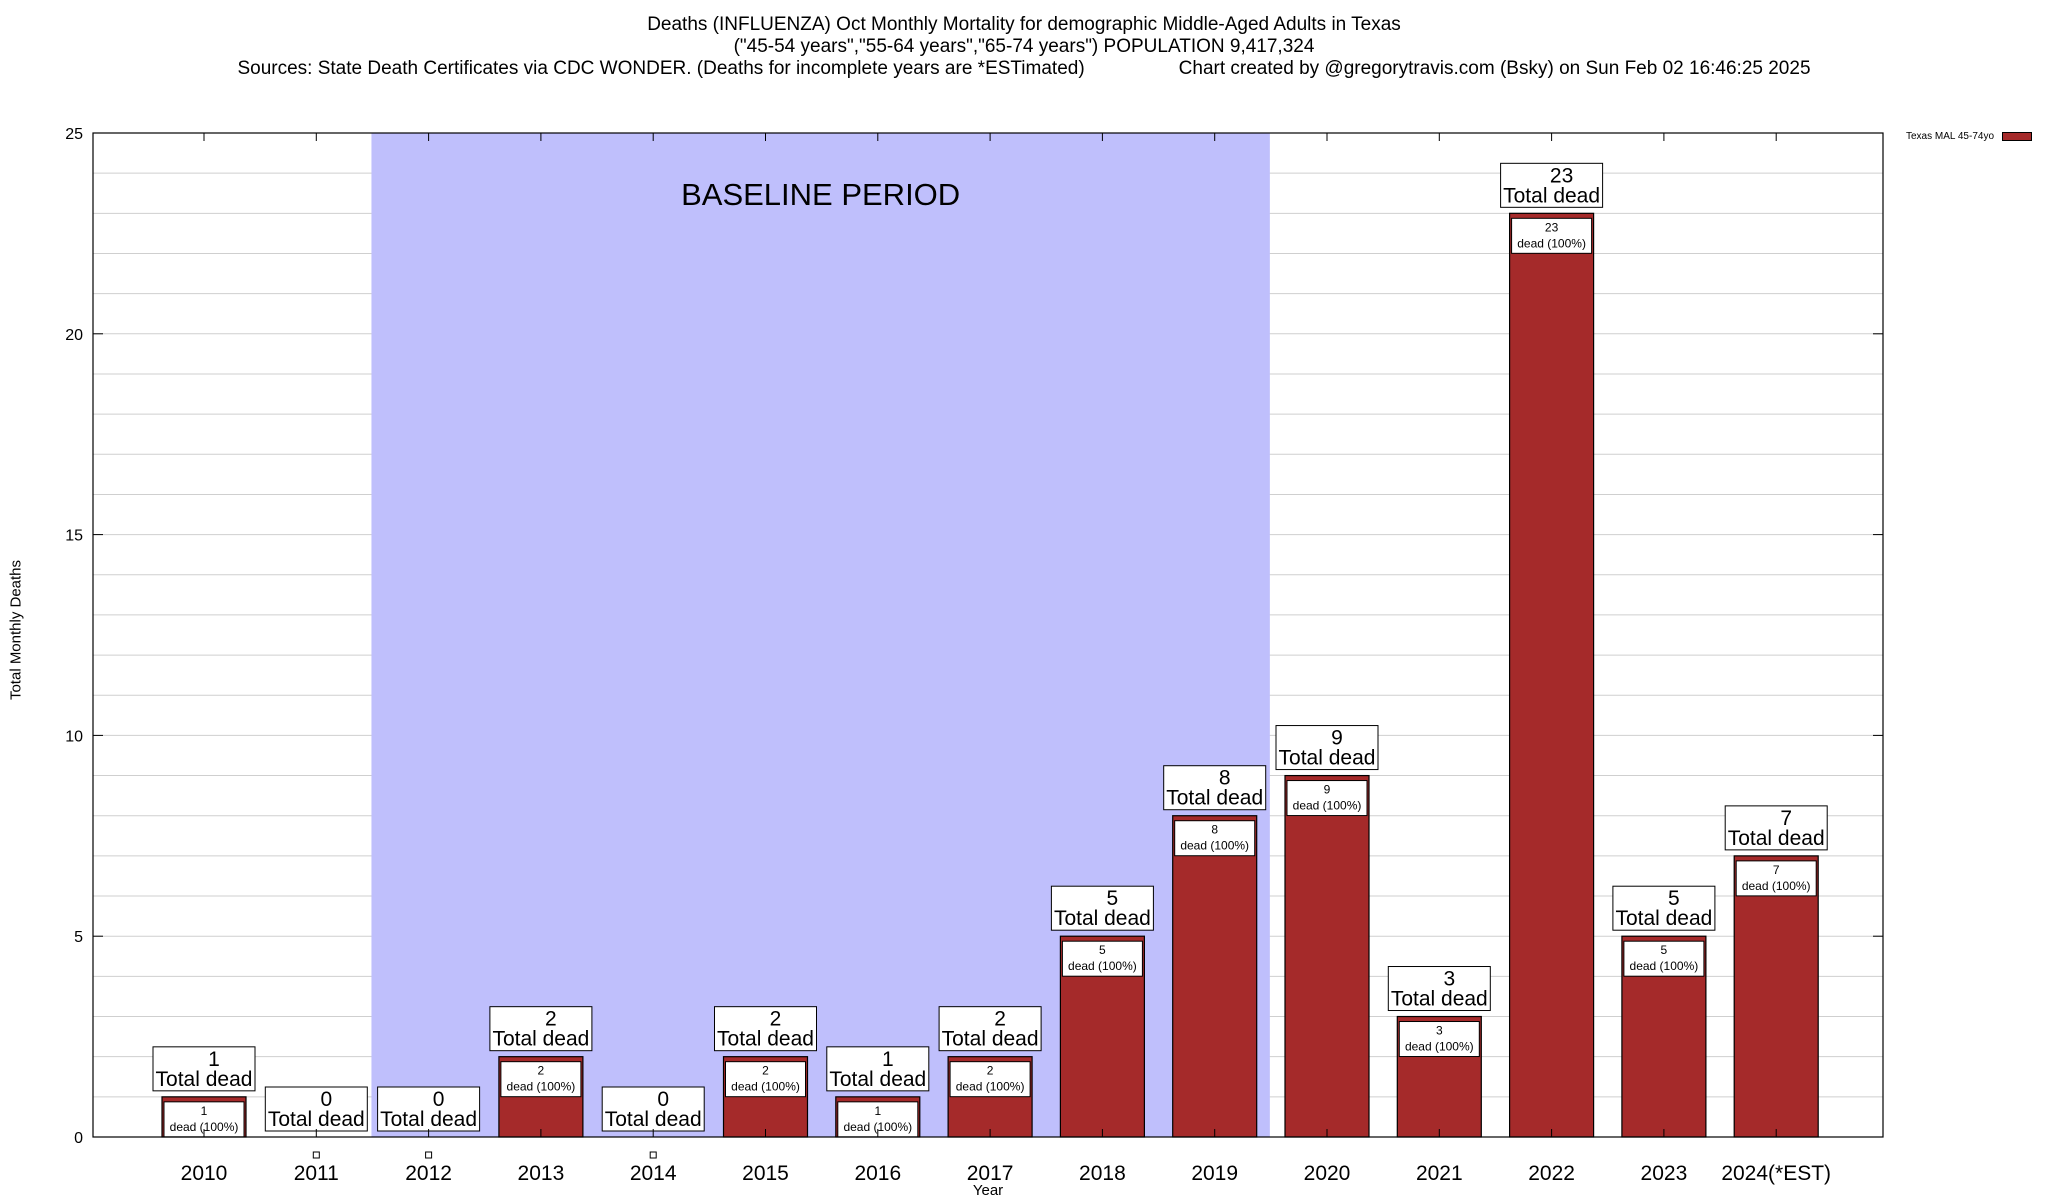 This screenshot has width=2048, height=1200. What do you see at coordinates (204, 1173) in the screenshot?
I see `x-tick-label: 2010` at bounding box center [204, 1173].